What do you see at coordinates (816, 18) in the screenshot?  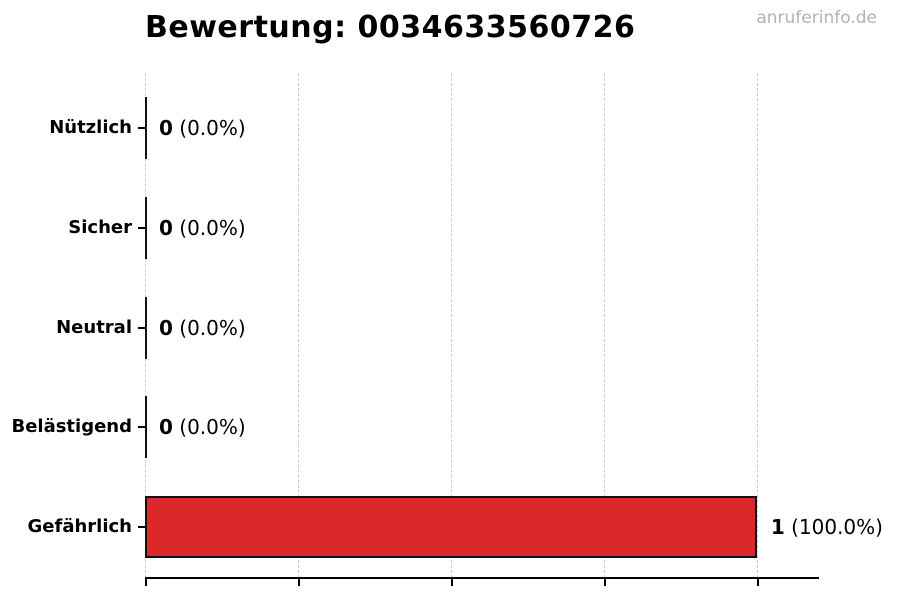 I see `watermark-text: anruferinfo.de` at bounding box center [816, 18].